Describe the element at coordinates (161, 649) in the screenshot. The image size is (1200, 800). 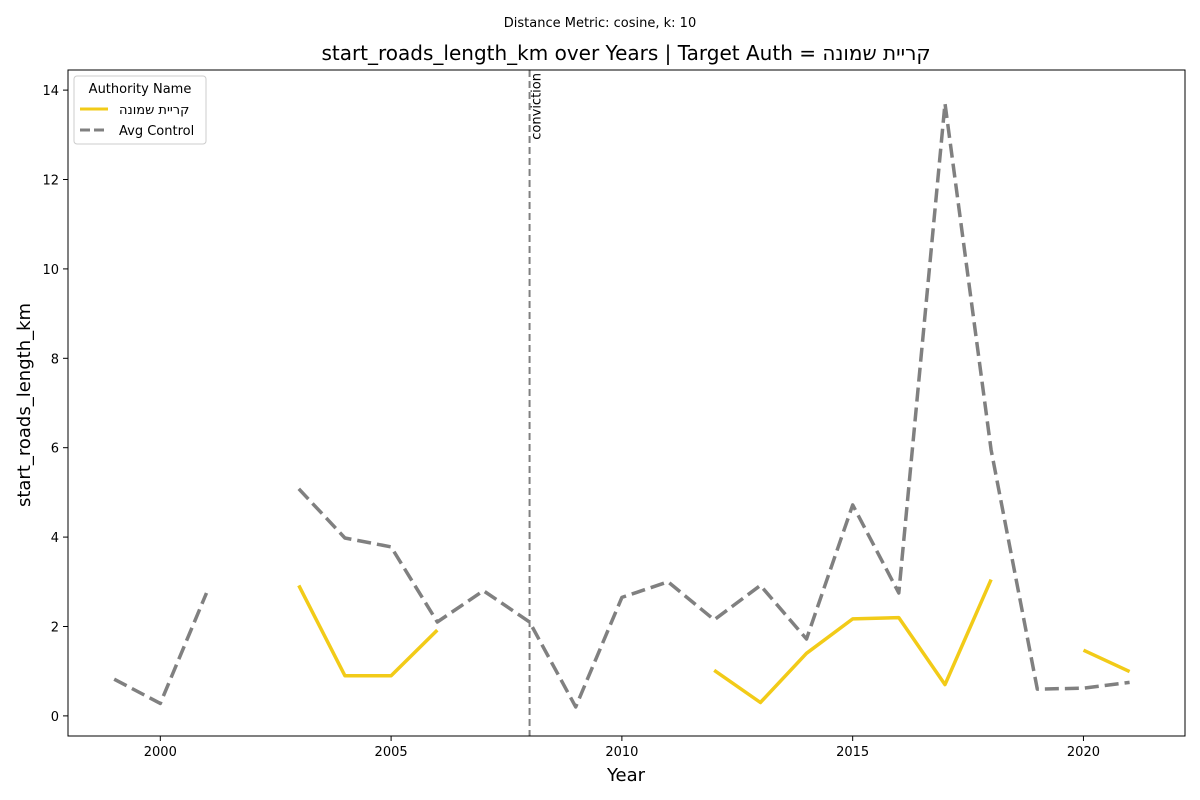
I see `series-line-avg-control` at that location.